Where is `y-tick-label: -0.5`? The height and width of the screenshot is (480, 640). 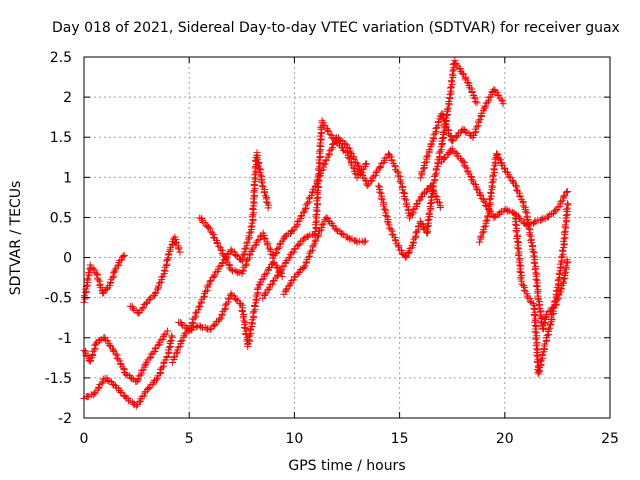 y-tick-label: -0.5 is located at coordinates (58, 299).